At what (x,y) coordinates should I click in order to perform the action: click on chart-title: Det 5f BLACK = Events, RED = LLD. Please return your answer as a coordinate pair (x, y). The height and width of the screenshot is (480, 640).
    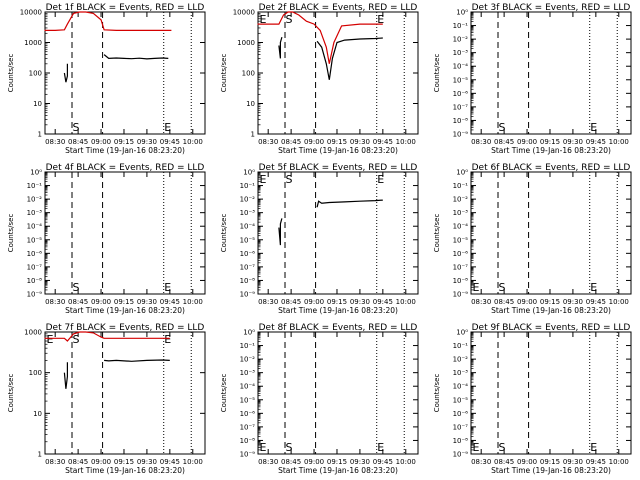
    Looking at the image, I should click on (338, 168).